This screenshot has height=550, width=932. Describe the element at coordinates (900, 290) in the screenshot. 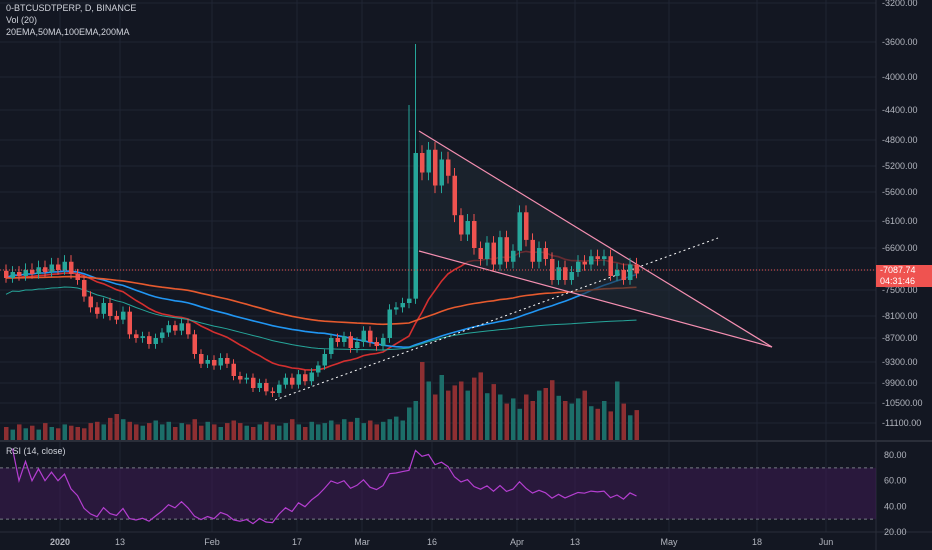

I see `price-tick-label: -7500.00` at that location.